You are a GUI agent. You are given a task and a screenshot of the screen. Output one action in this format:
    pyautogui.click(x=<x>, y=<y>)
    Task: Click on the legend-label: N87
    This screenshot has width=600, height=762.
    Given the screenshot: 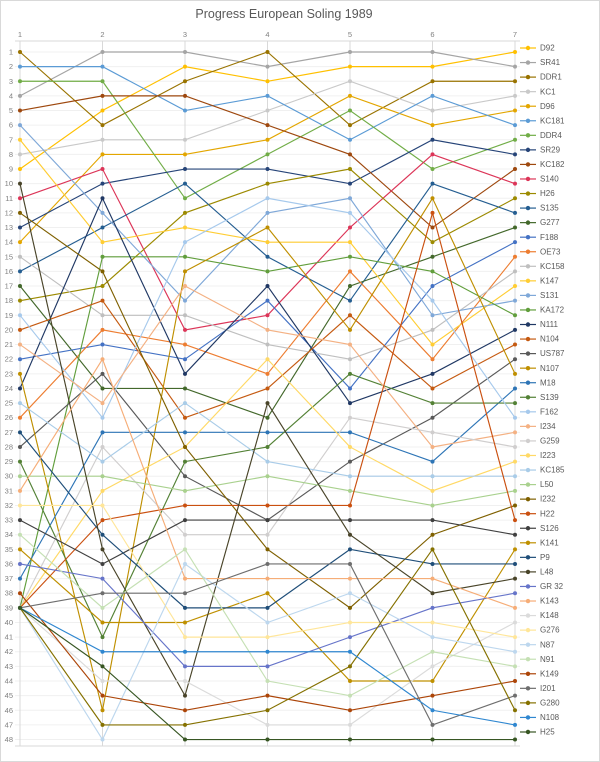 What is the action you would take?
    pyautogui.click(x=547, y=644)
    